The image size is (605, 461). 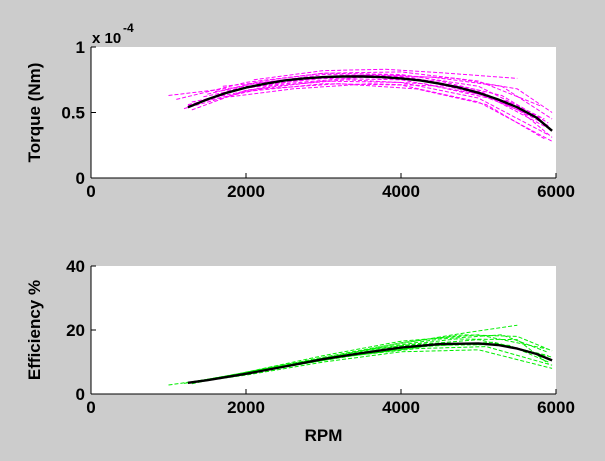 I want to click on x-axis-label: RPM, so click(x=324, y=435).